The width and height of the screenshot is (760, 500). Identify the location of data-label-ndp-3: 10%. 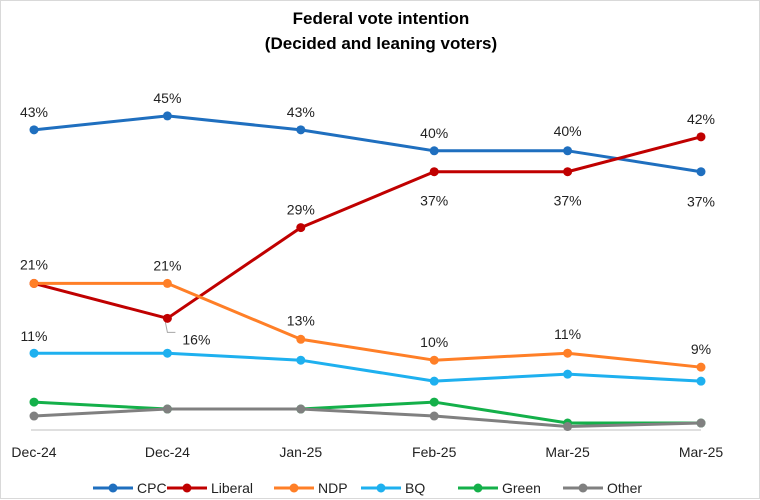
(434, 342).